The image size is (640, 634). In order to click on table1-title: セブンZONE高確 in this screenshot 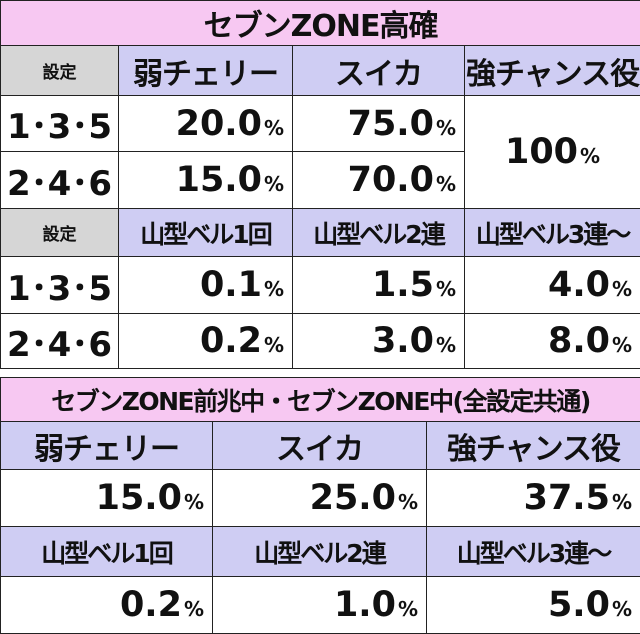, I will do `click(320, 23)`.